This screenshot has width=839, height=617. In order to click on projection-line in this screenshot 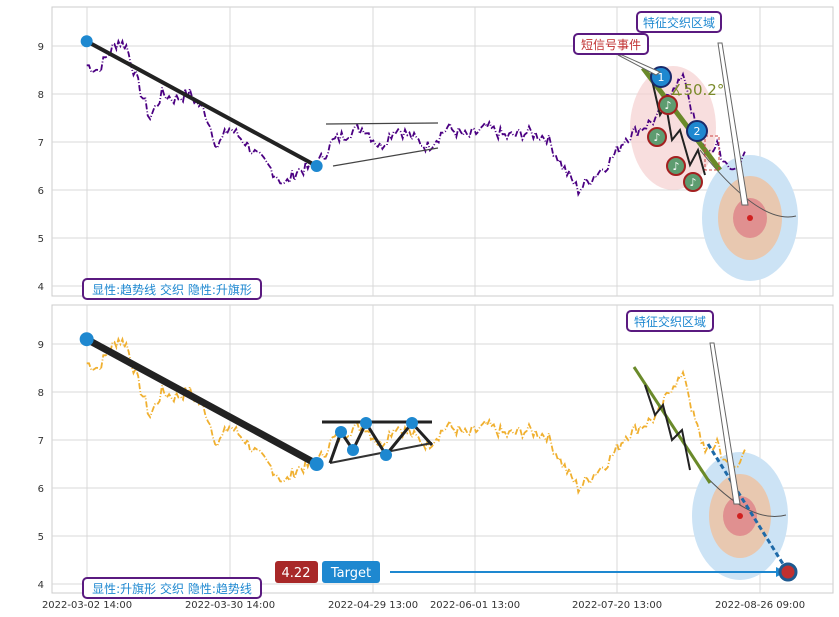, I will do `click(748, 508)`.